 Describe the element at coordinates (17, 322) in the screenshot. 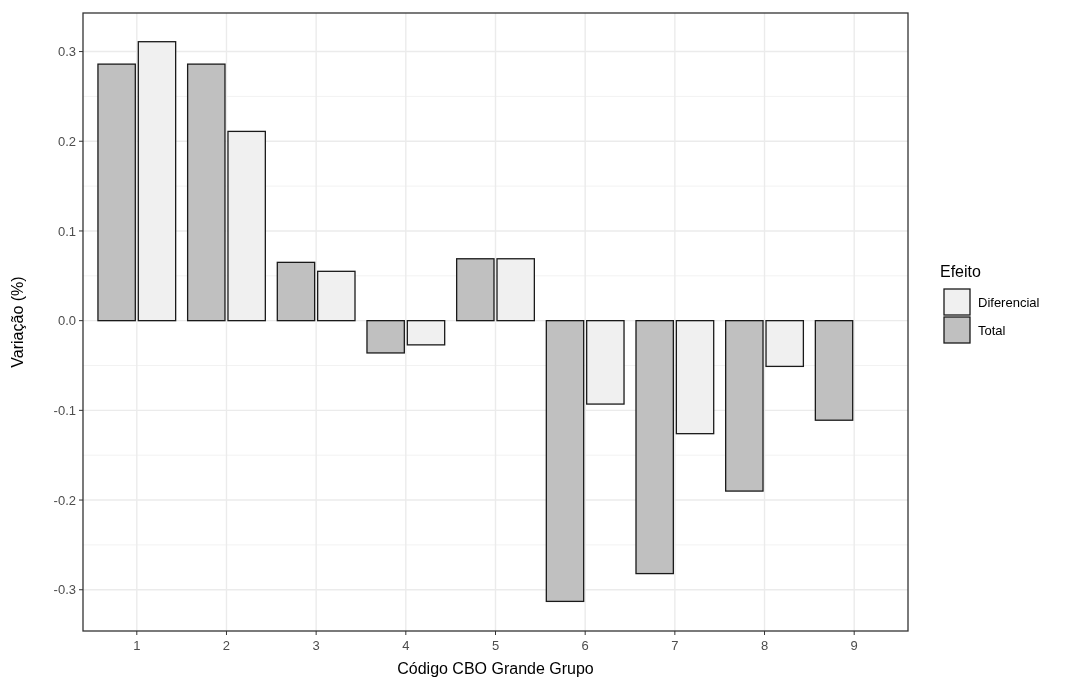

I see `y-axis-title: Variação (%)` at that location.